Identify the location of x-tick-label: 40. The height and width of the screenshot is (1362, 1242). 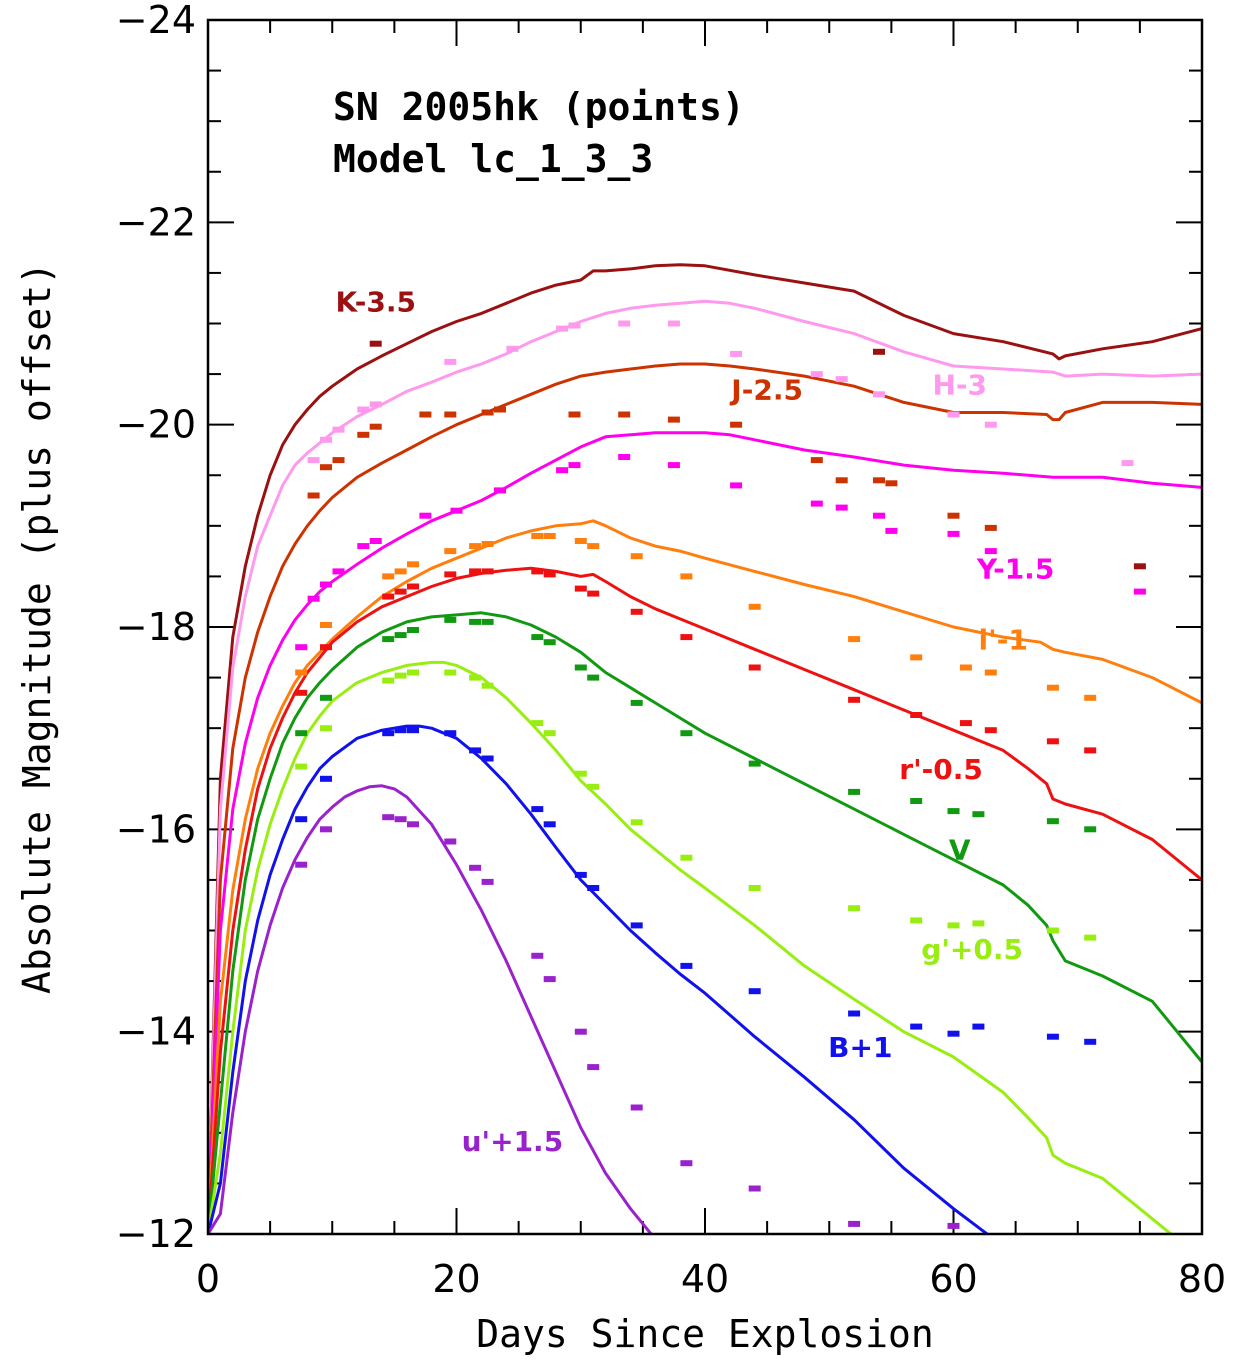
(705, 1279).